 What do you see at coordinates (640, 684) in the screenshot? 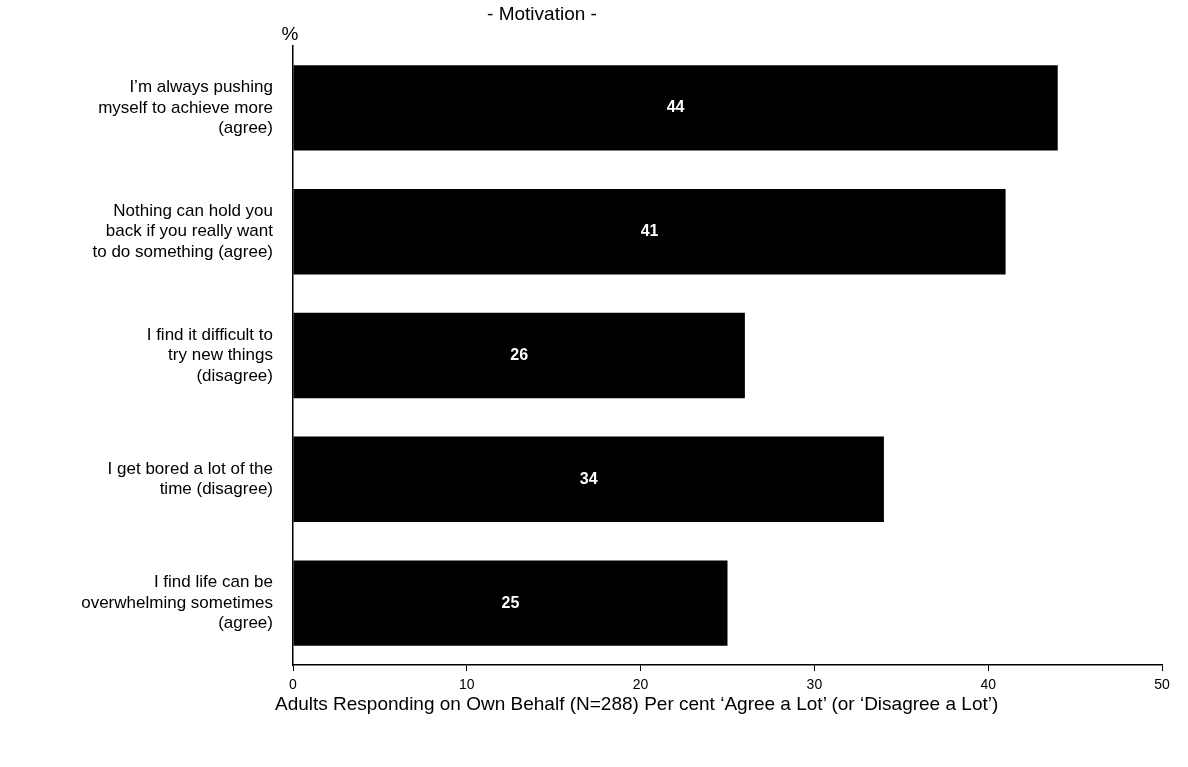
I see `x-tick-label: 20` at bounding box center [640, 684].